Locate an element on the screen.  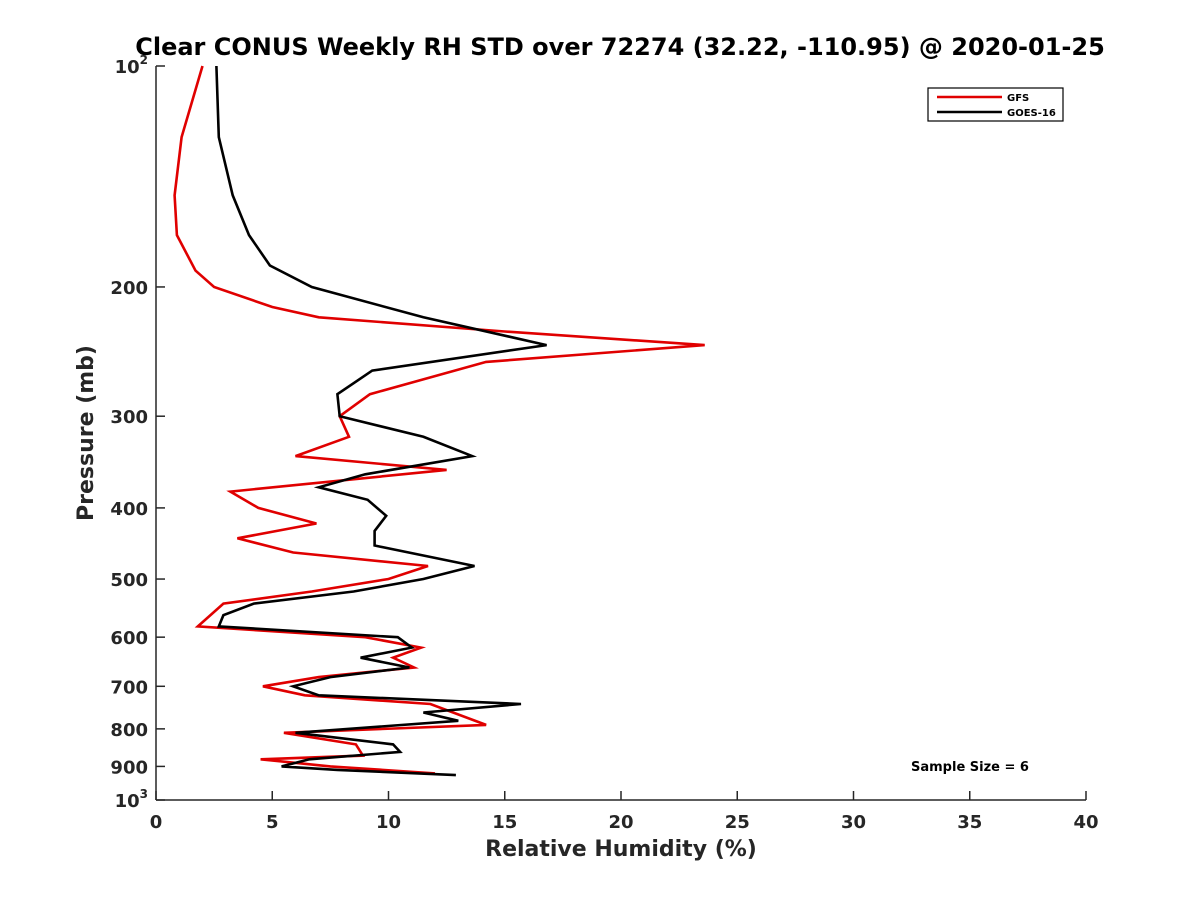
y-tick-label-exponent: 3 is located at coordinates (144, 794).